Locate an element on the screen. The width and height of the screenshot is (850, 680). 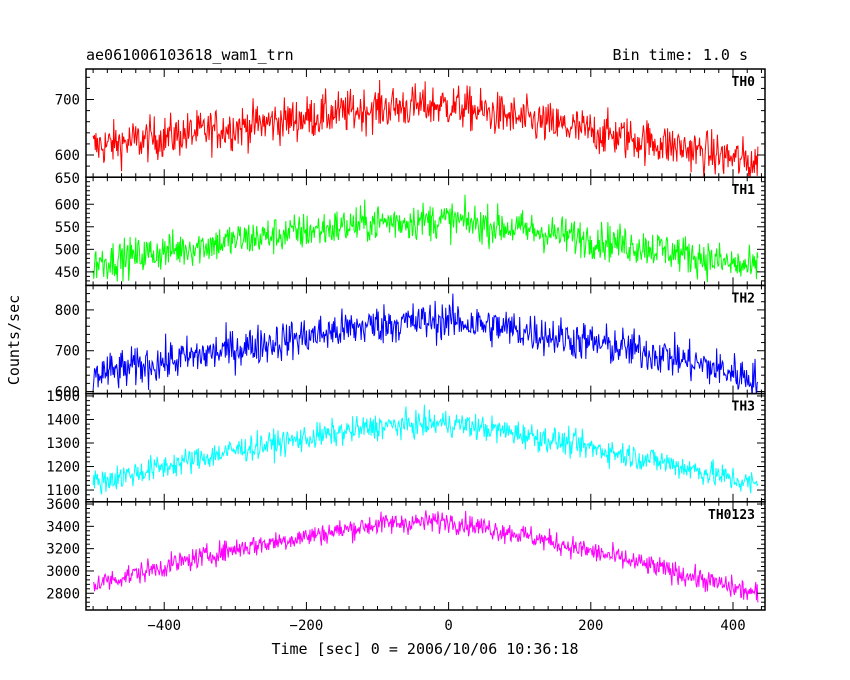
chart-title: ae061006103618_wam1_trn is located at coordinates (190, 55).